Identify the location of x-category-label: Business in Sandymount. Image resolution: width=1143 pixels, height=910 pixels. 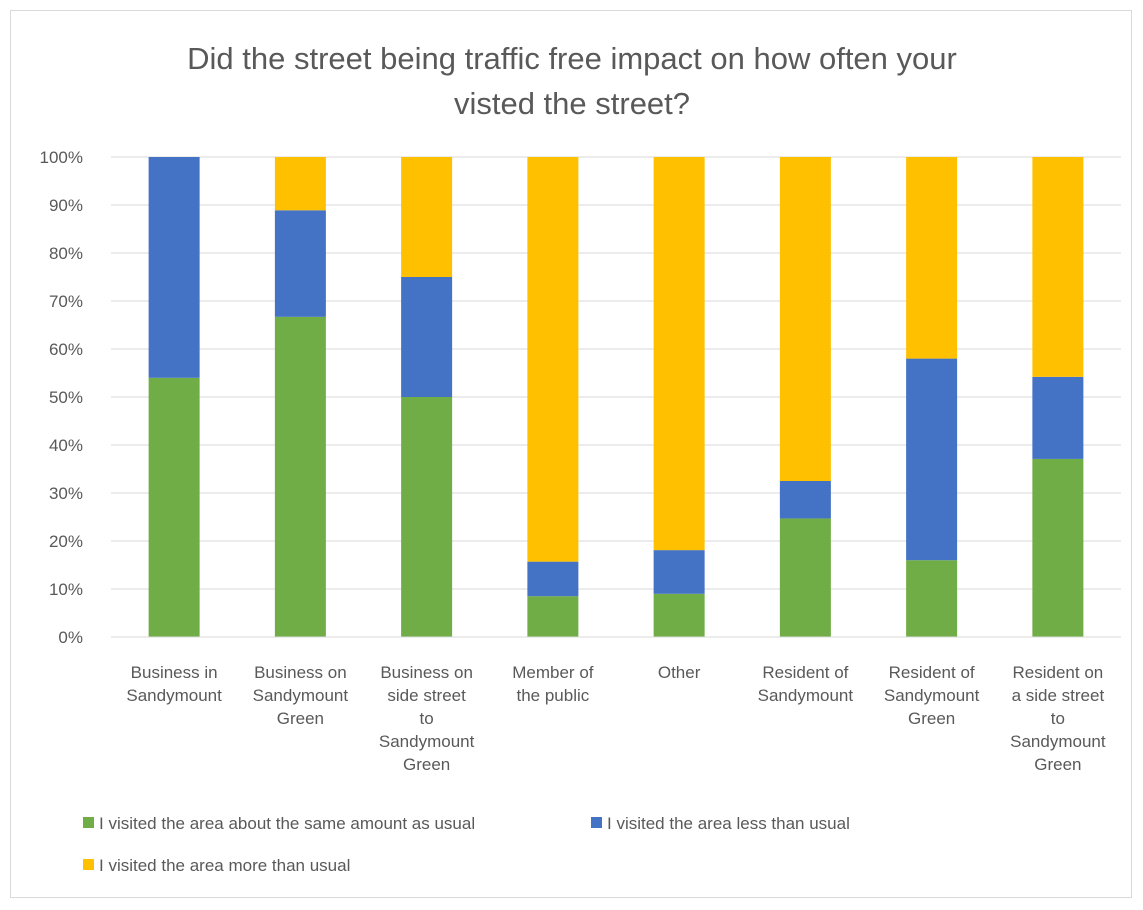
(174, 684).